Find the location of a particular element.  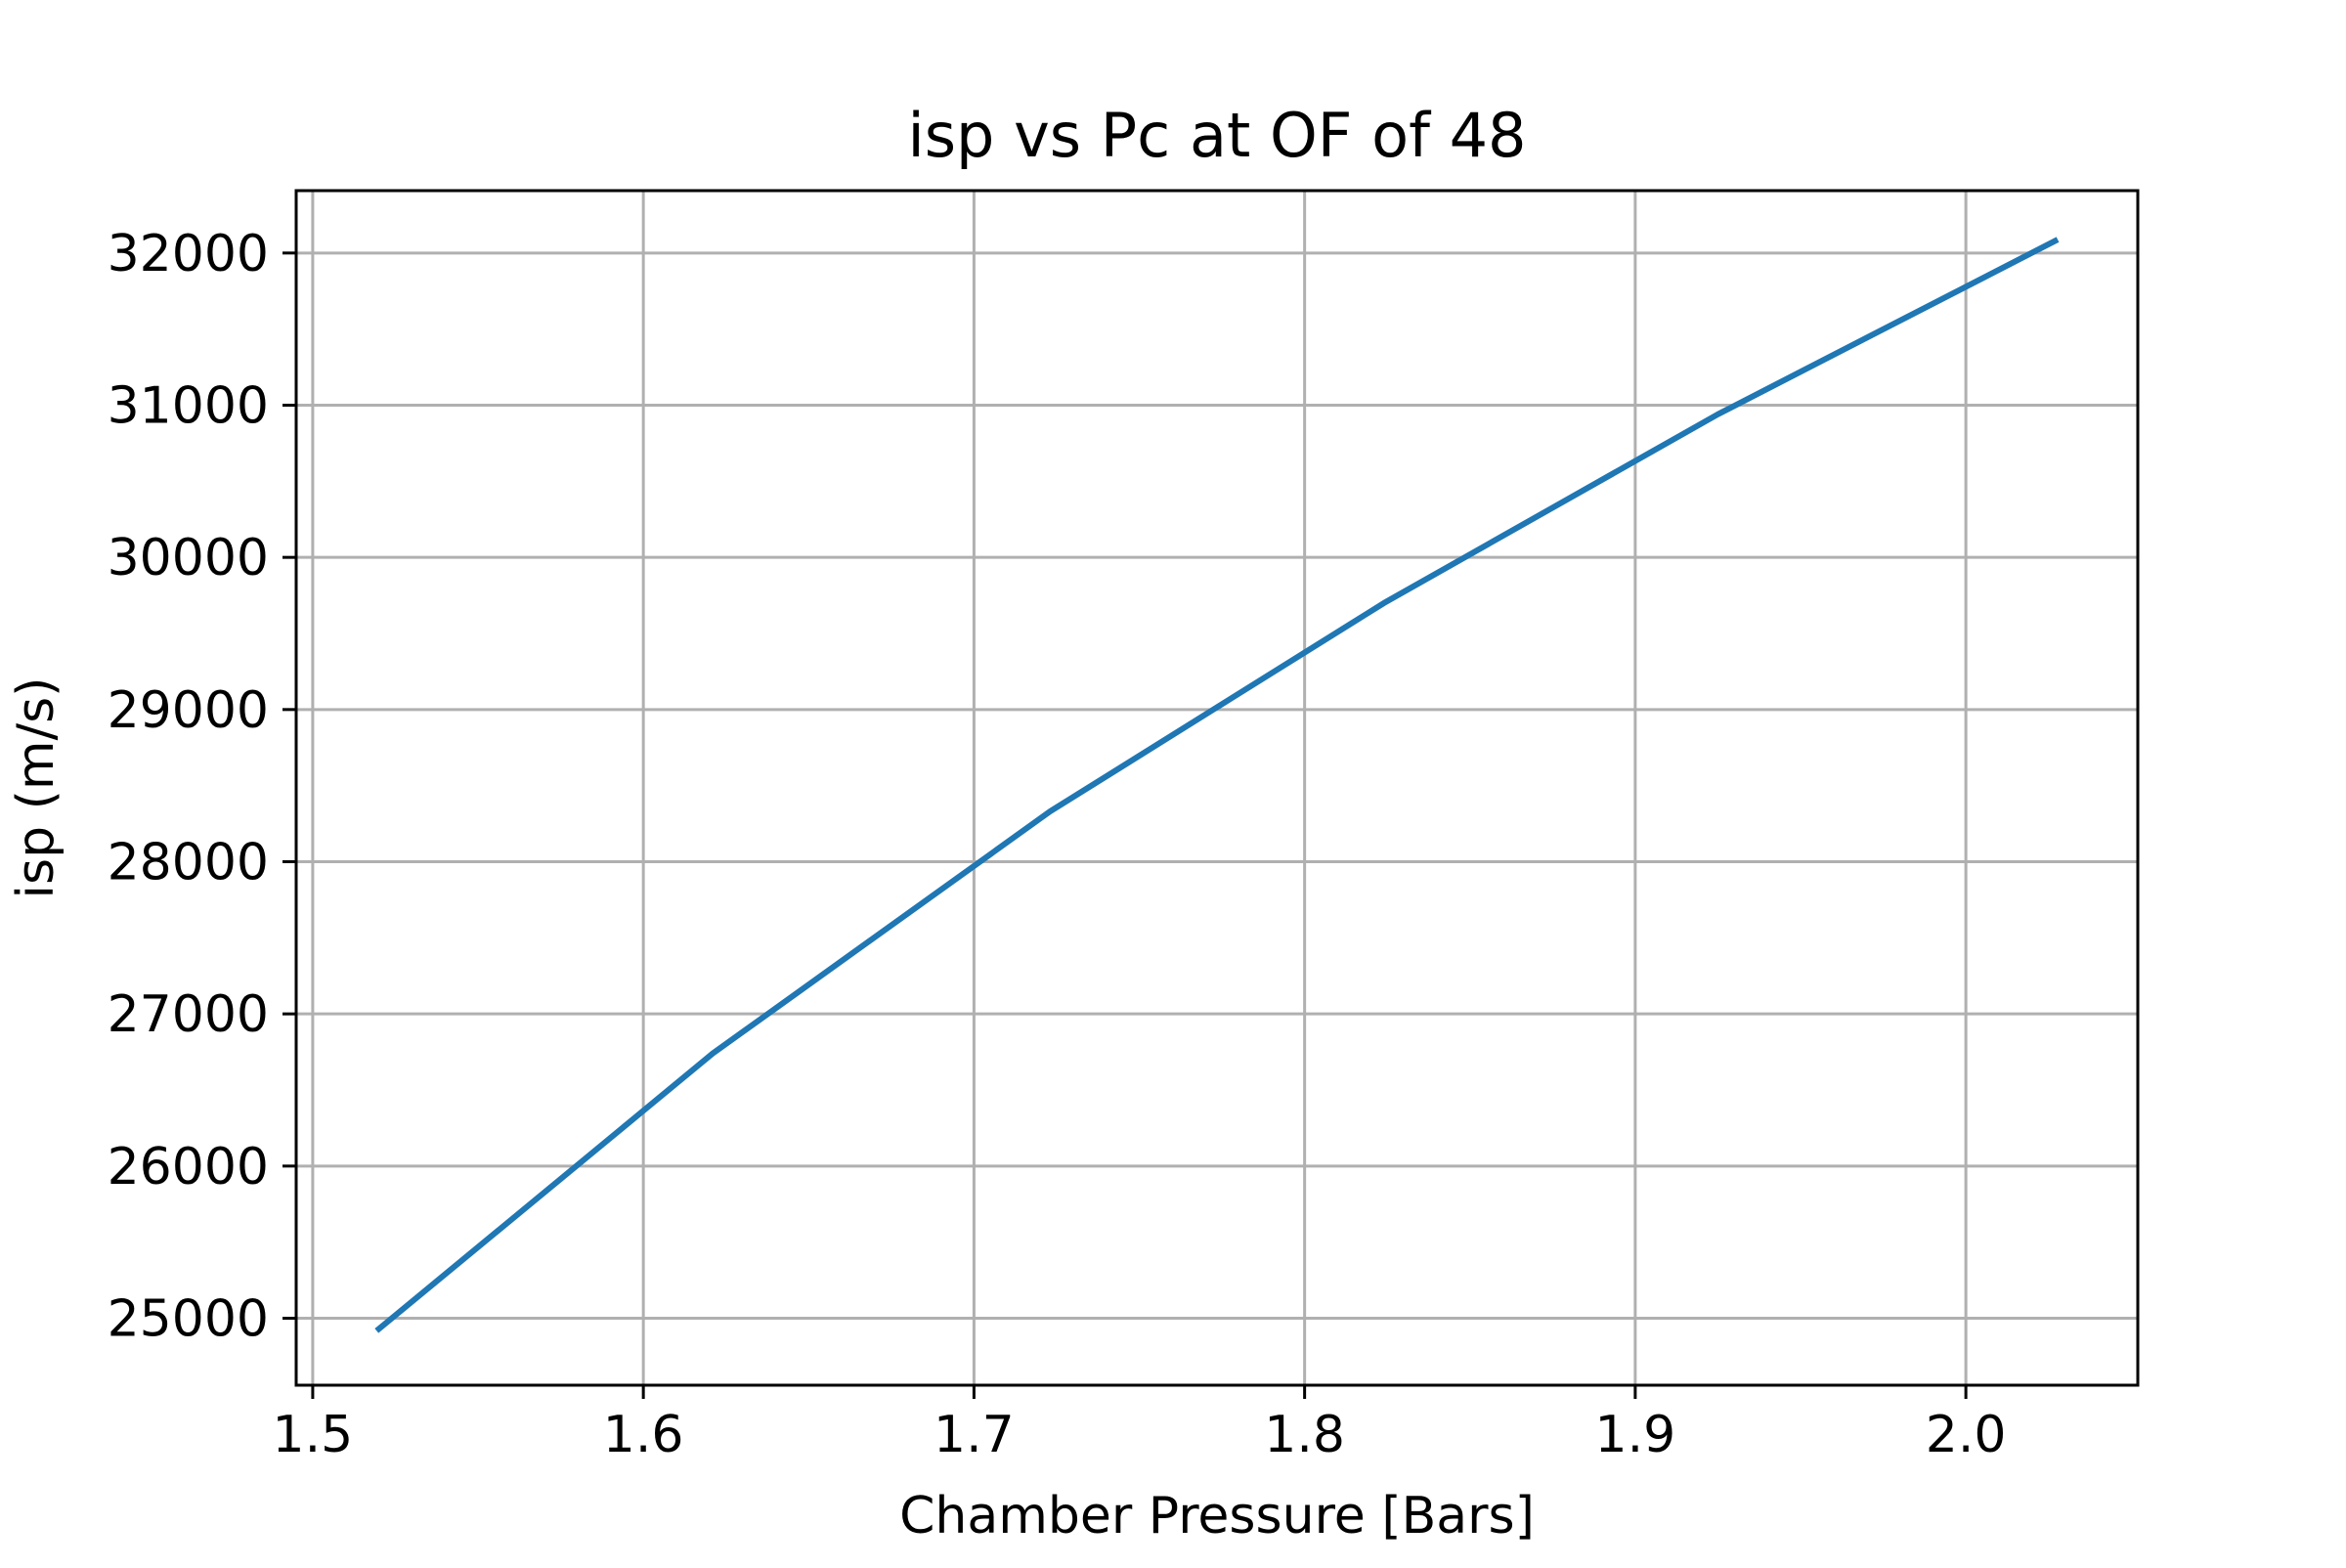

y-axis-label: isp (m/s) is located at coordinates (36, 788).